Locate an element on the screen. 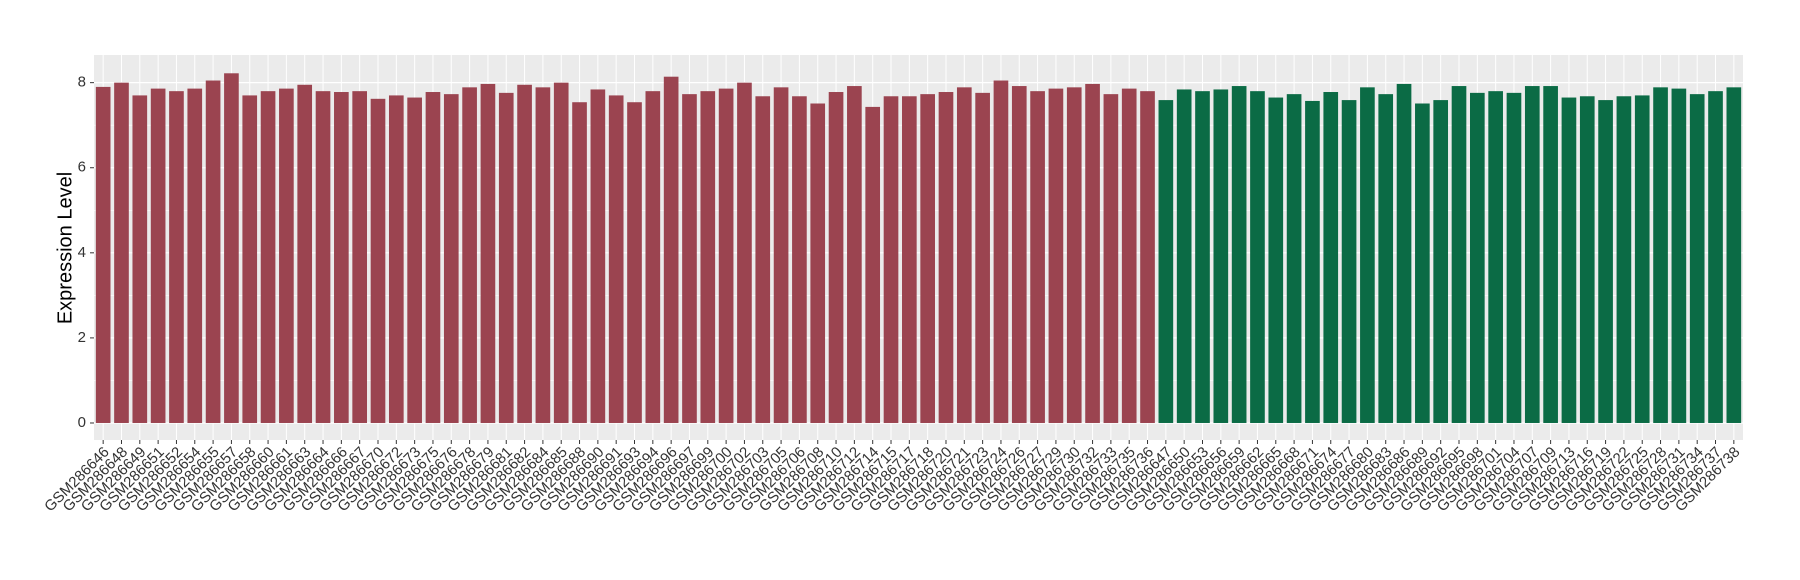  y-axis-label: Expression Level is located at coordinates (65, 248).